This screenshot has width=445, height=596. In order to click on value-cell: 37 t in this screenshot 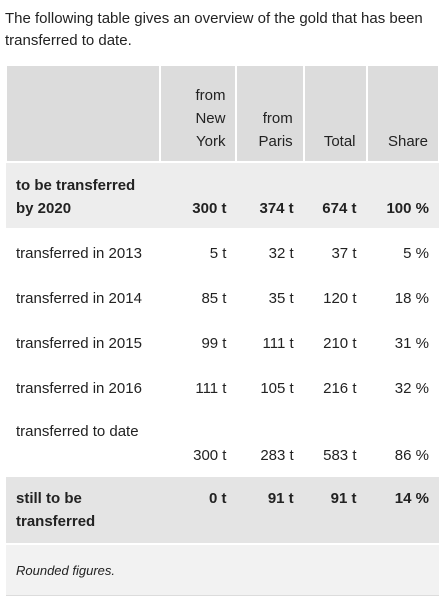, I will do `click(335, 251)`.